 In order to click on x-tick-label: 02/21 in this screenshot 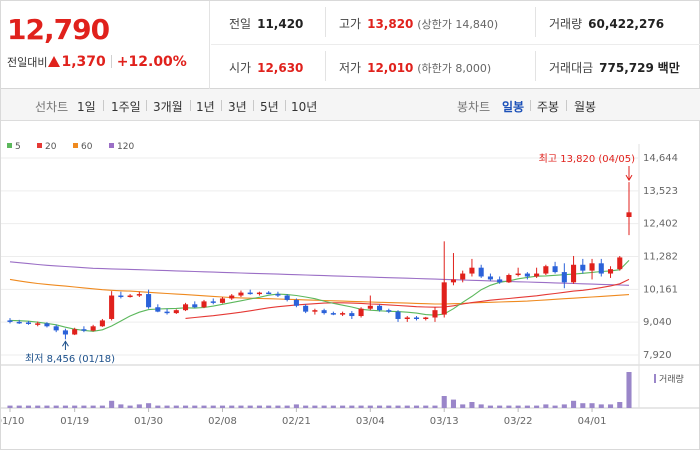, I will do `click(296, 421)`.